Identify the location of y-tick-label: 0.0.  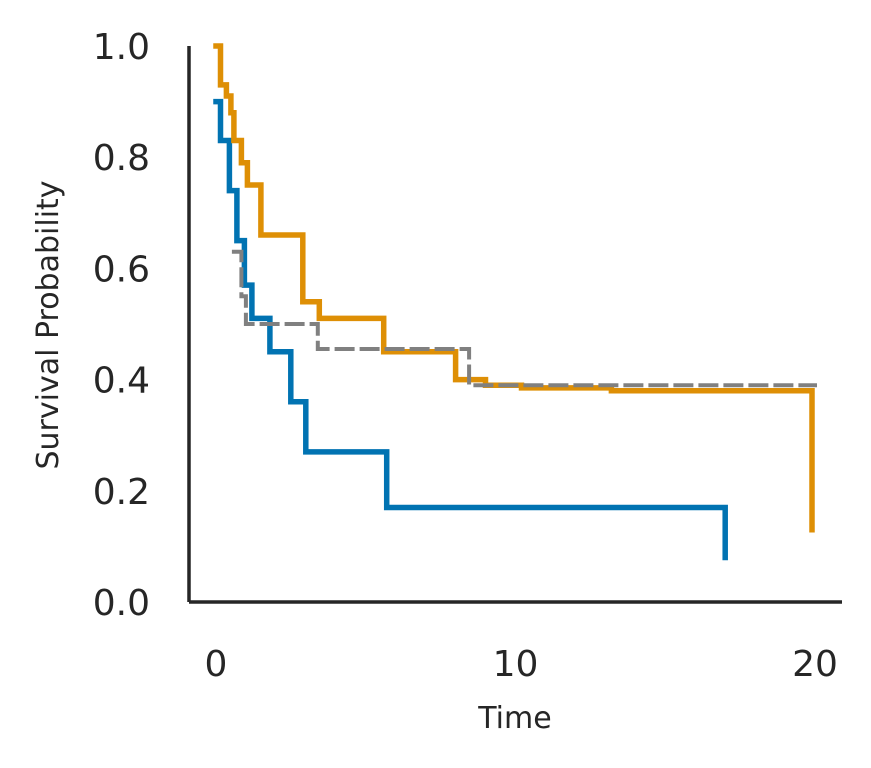
(121, 603).